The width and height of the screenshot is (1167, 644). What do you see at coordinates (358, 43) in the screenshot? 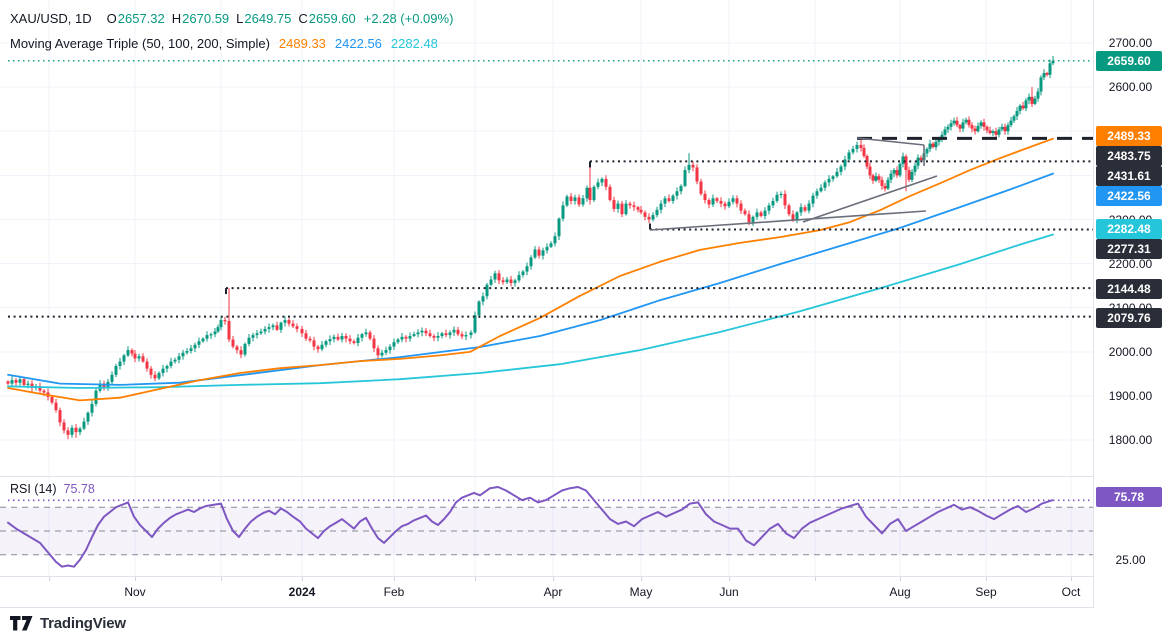
I see `ma-value-1: 2422.56` at bounding box center [358, 43].